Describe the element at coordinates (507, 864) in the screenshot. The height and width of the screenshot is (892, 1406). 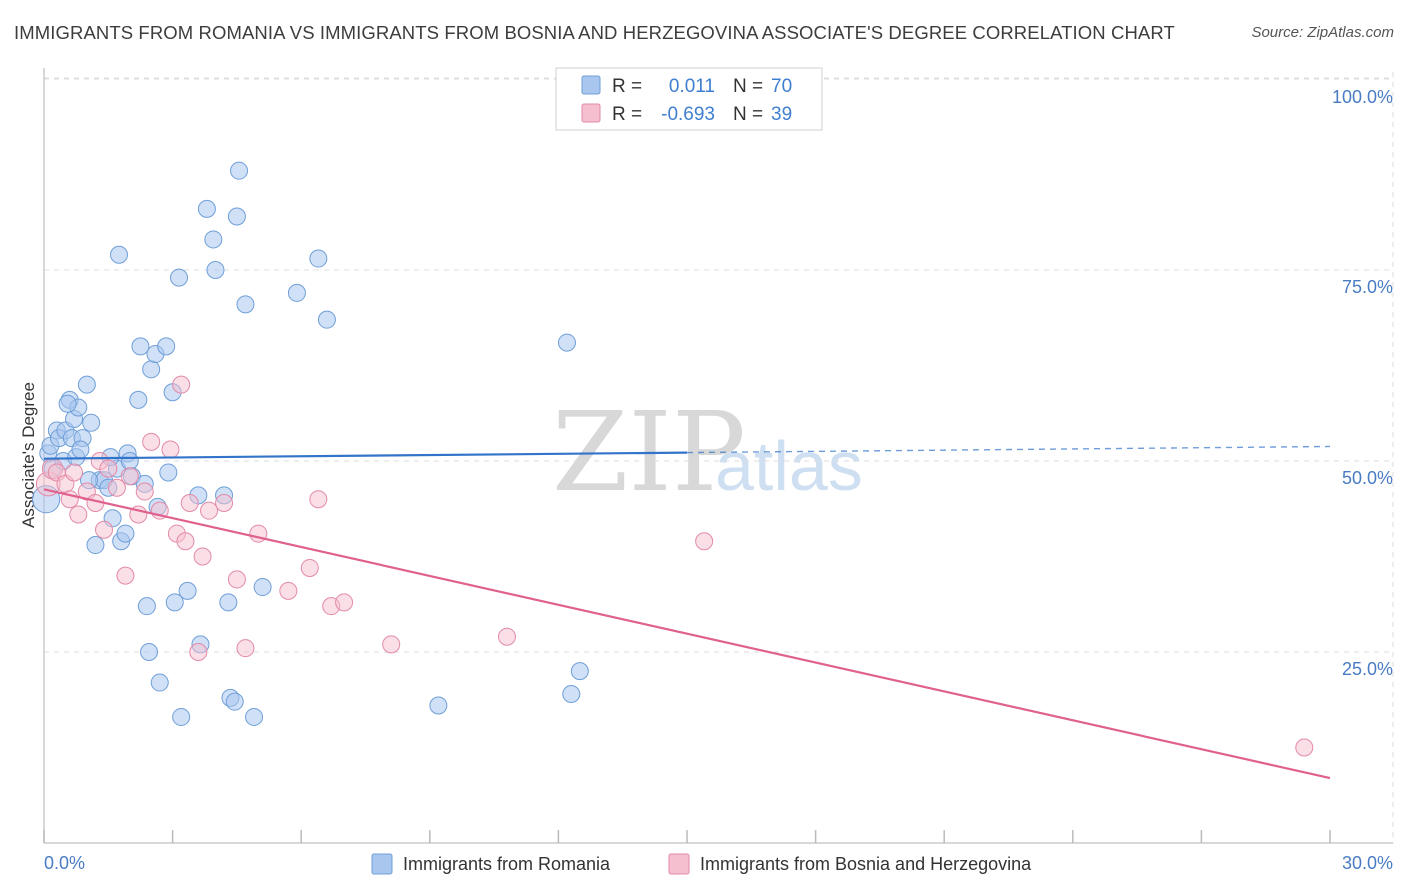
I see `bottom-legend-label-romania: Immigrants from Romania` at that location.